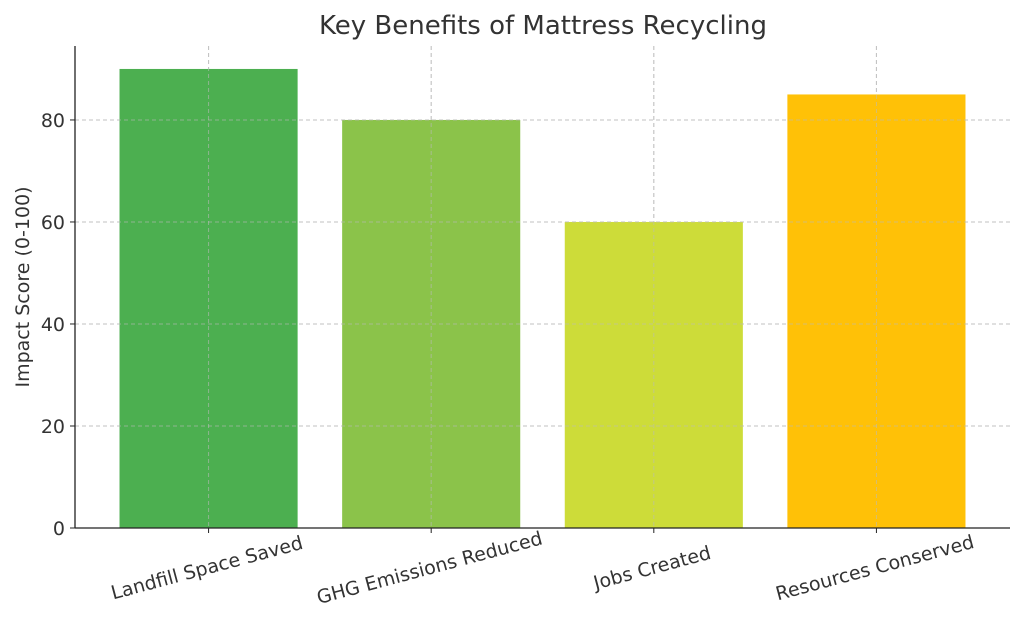 This screenshot has width=1023, height=636. I want to click on x-tick-label: Landfill Space Saved, so click(207, 568).